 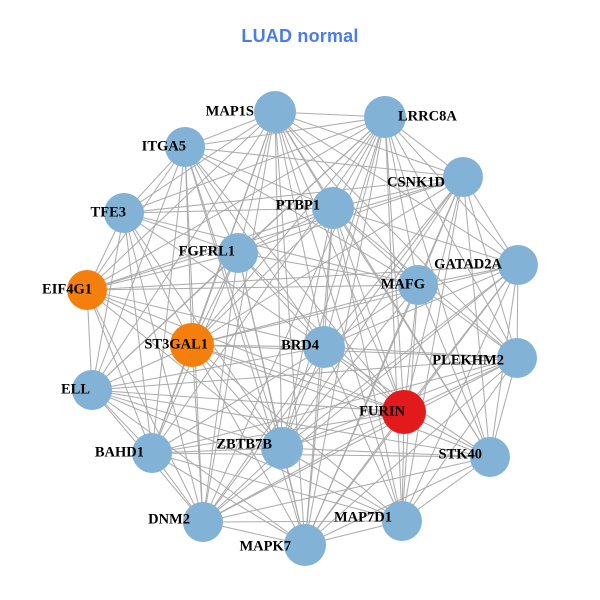 I want to click on graph-node-zbtb7b, so click(x=282, y=448).